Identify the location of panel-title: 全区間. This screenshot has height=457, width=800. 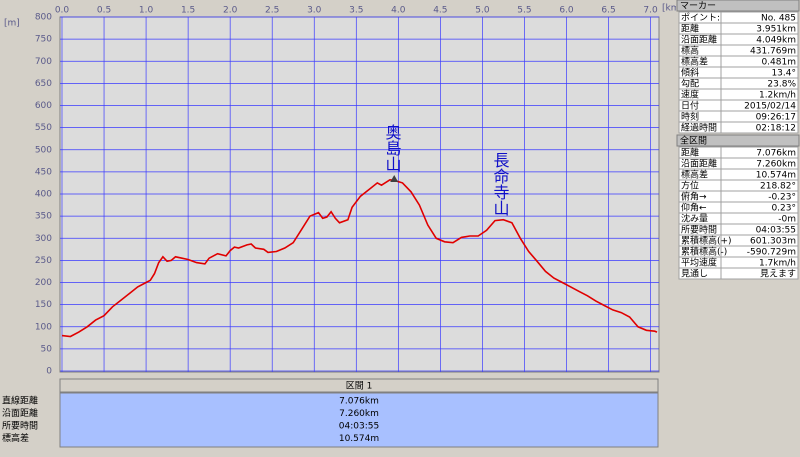
(693, 141).